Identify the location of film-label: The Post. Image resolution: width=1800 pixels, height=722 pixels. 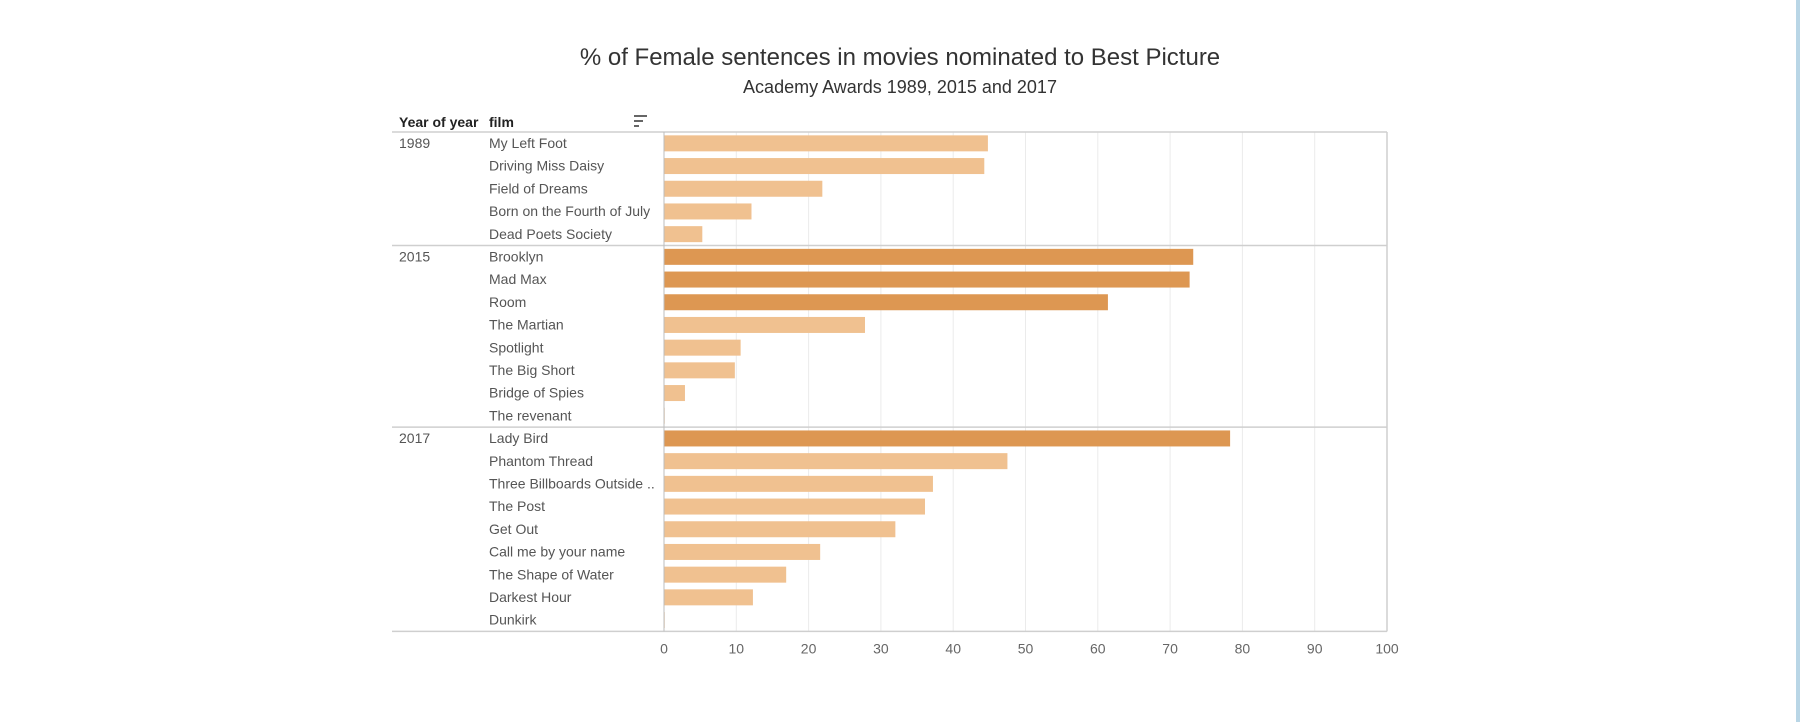
(517, 506).